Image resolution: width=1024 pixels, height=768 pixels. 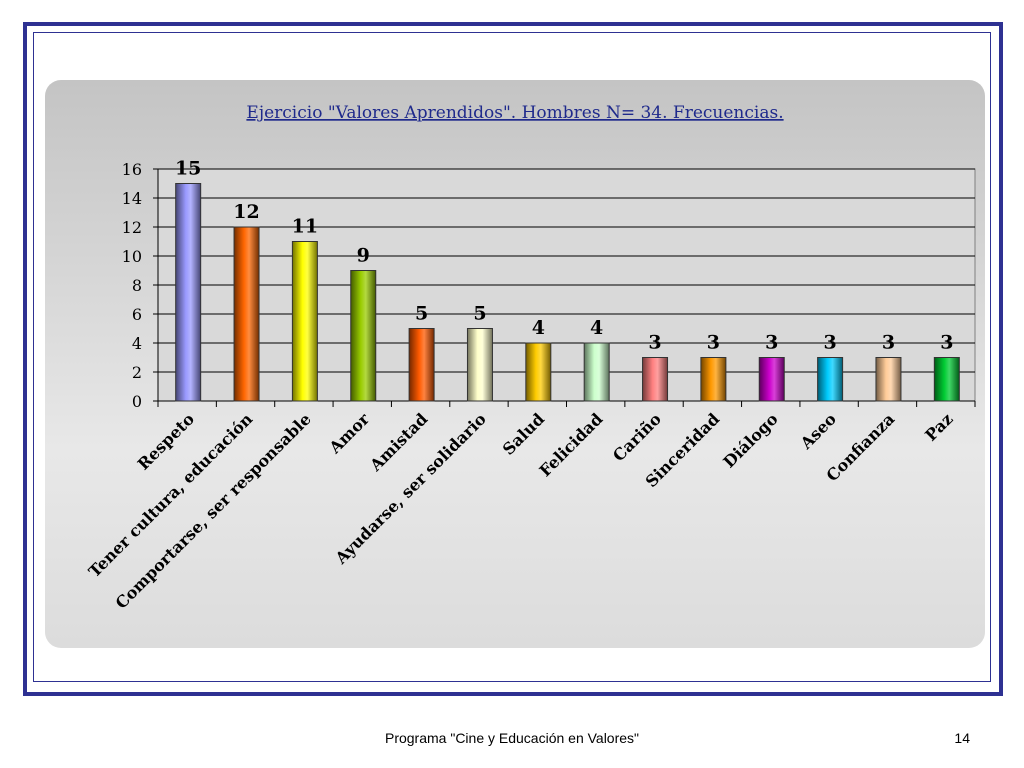 What do you see at coordinates (571, 444) in the screenshot?
I see `category-label: Felicidad` at bounding box center [571, 444].